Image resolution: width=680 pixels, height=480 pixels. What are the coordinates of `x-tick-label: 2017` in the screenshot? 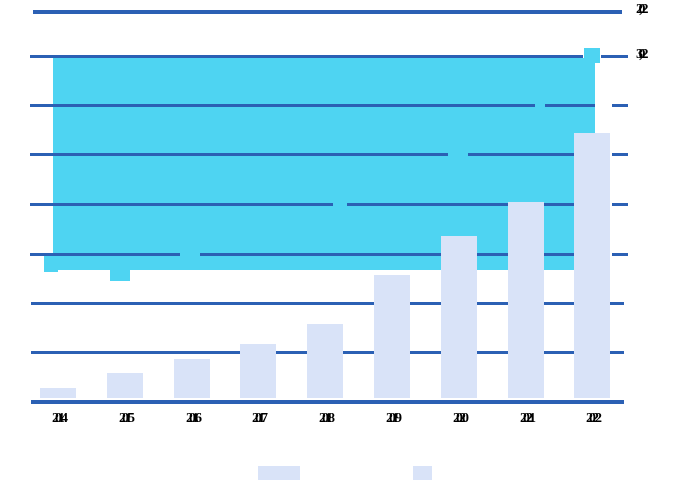 It's located at (260, 418).